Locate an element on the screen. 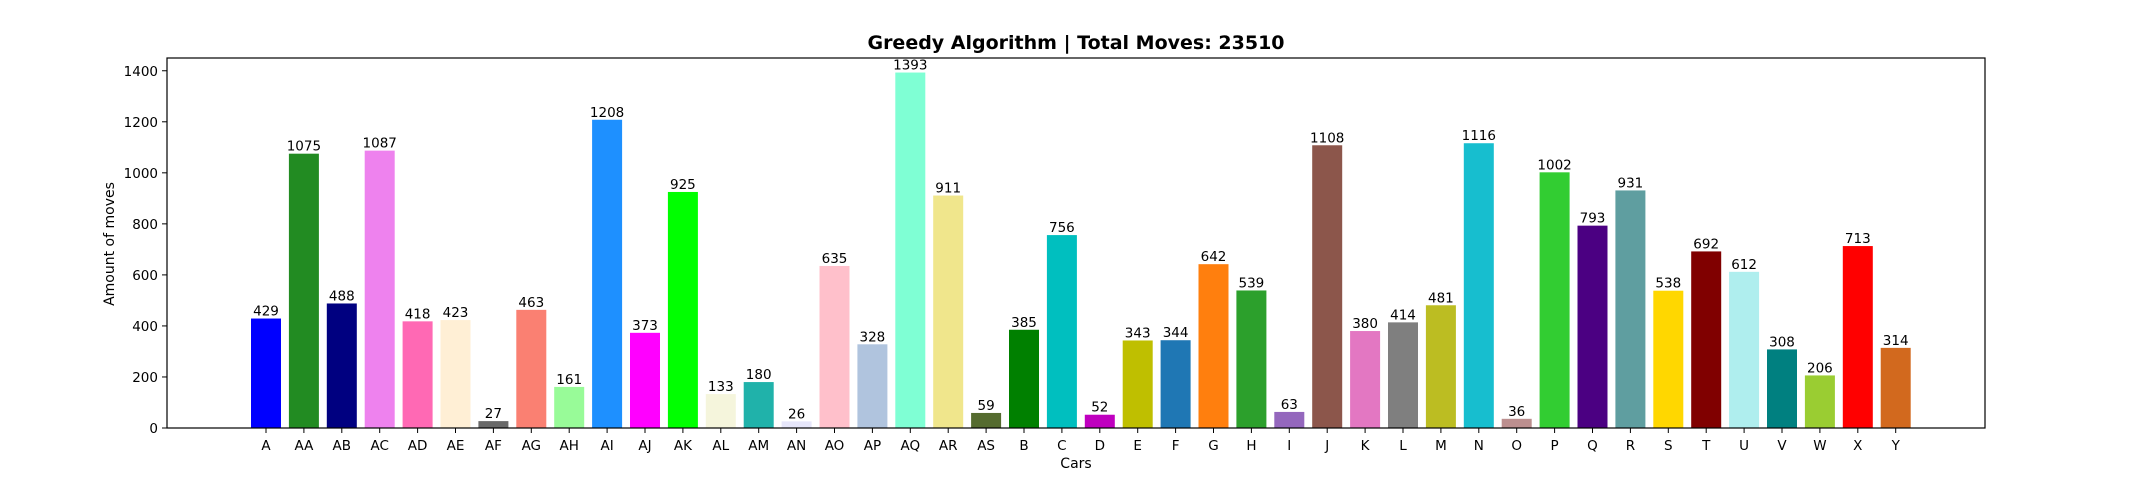 This screenshot has width=2150, height=480. x-tick-label: AP is located at coordinates (872, 446).